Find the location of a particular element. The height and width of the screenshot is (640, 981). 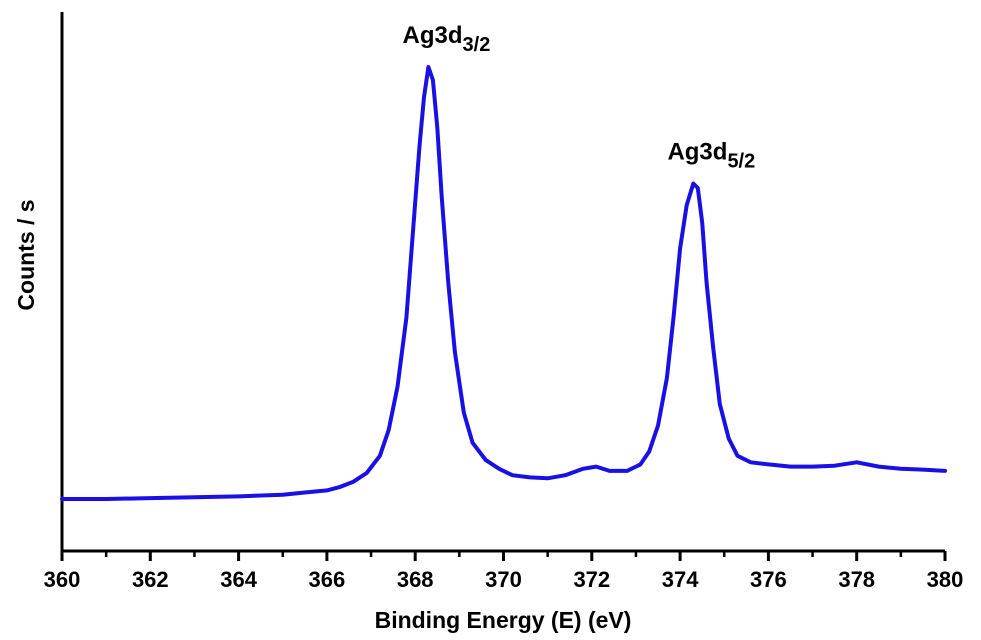

x-axis-title: Binding Energy (E) (eV) is located at coordinates (503, 620).